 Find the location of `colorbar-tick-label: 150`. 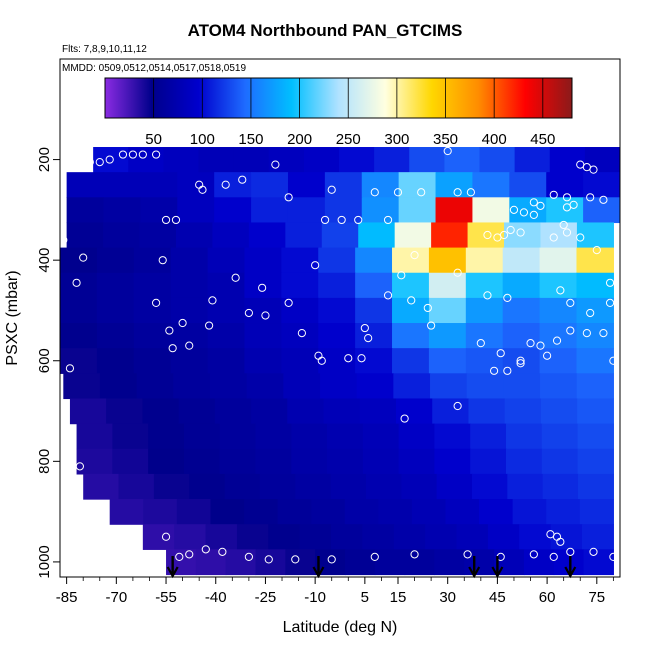

colorbar-tick-label: 150 is located at coordinates (250, 139).